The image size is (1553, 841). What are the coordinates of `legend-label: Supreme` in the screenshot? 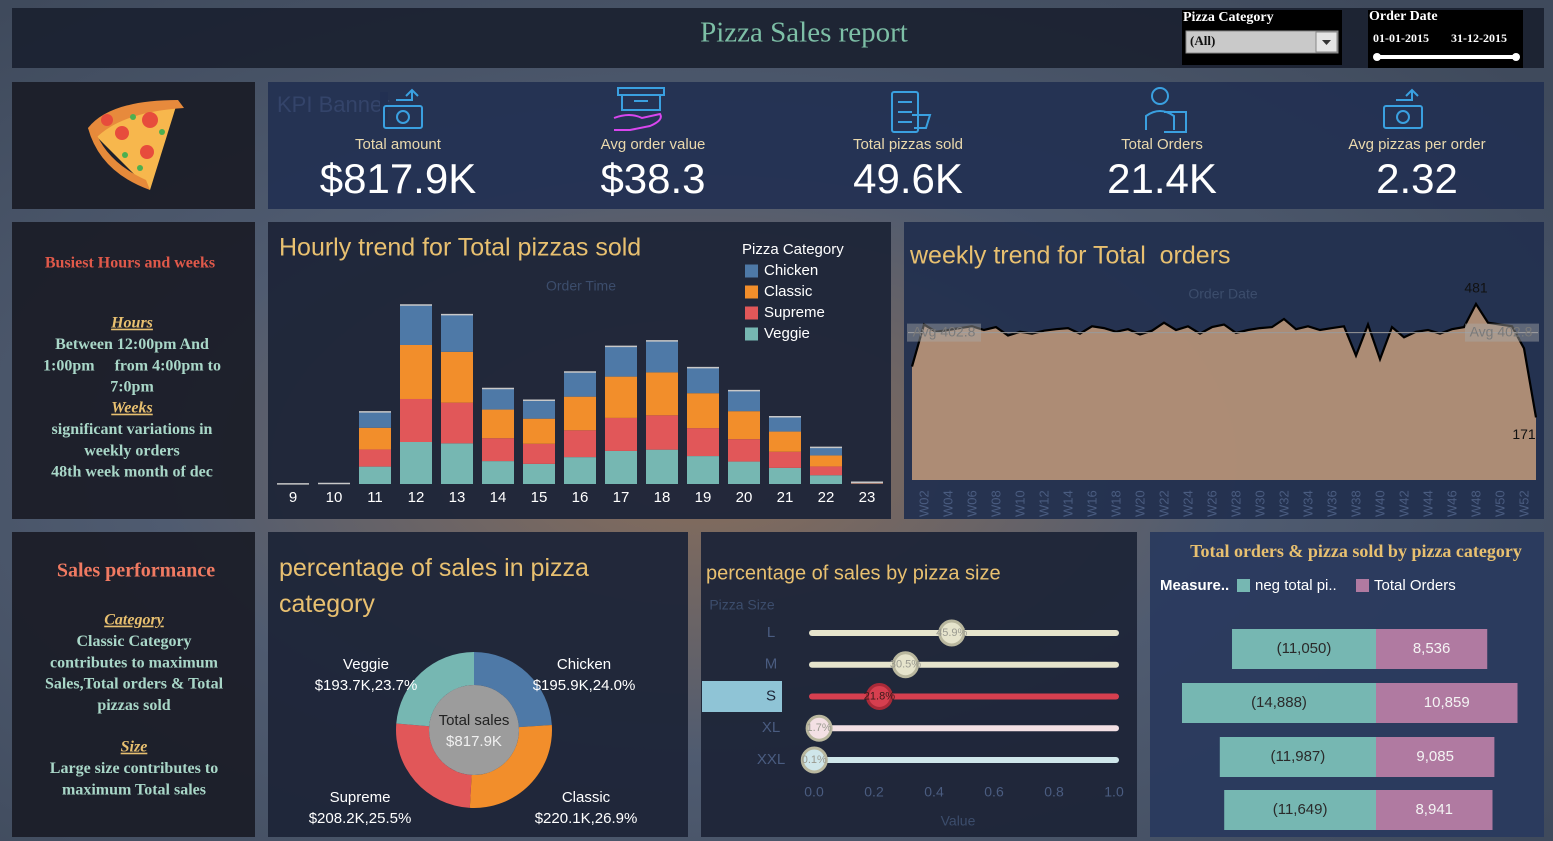 It's located at (794, 312).